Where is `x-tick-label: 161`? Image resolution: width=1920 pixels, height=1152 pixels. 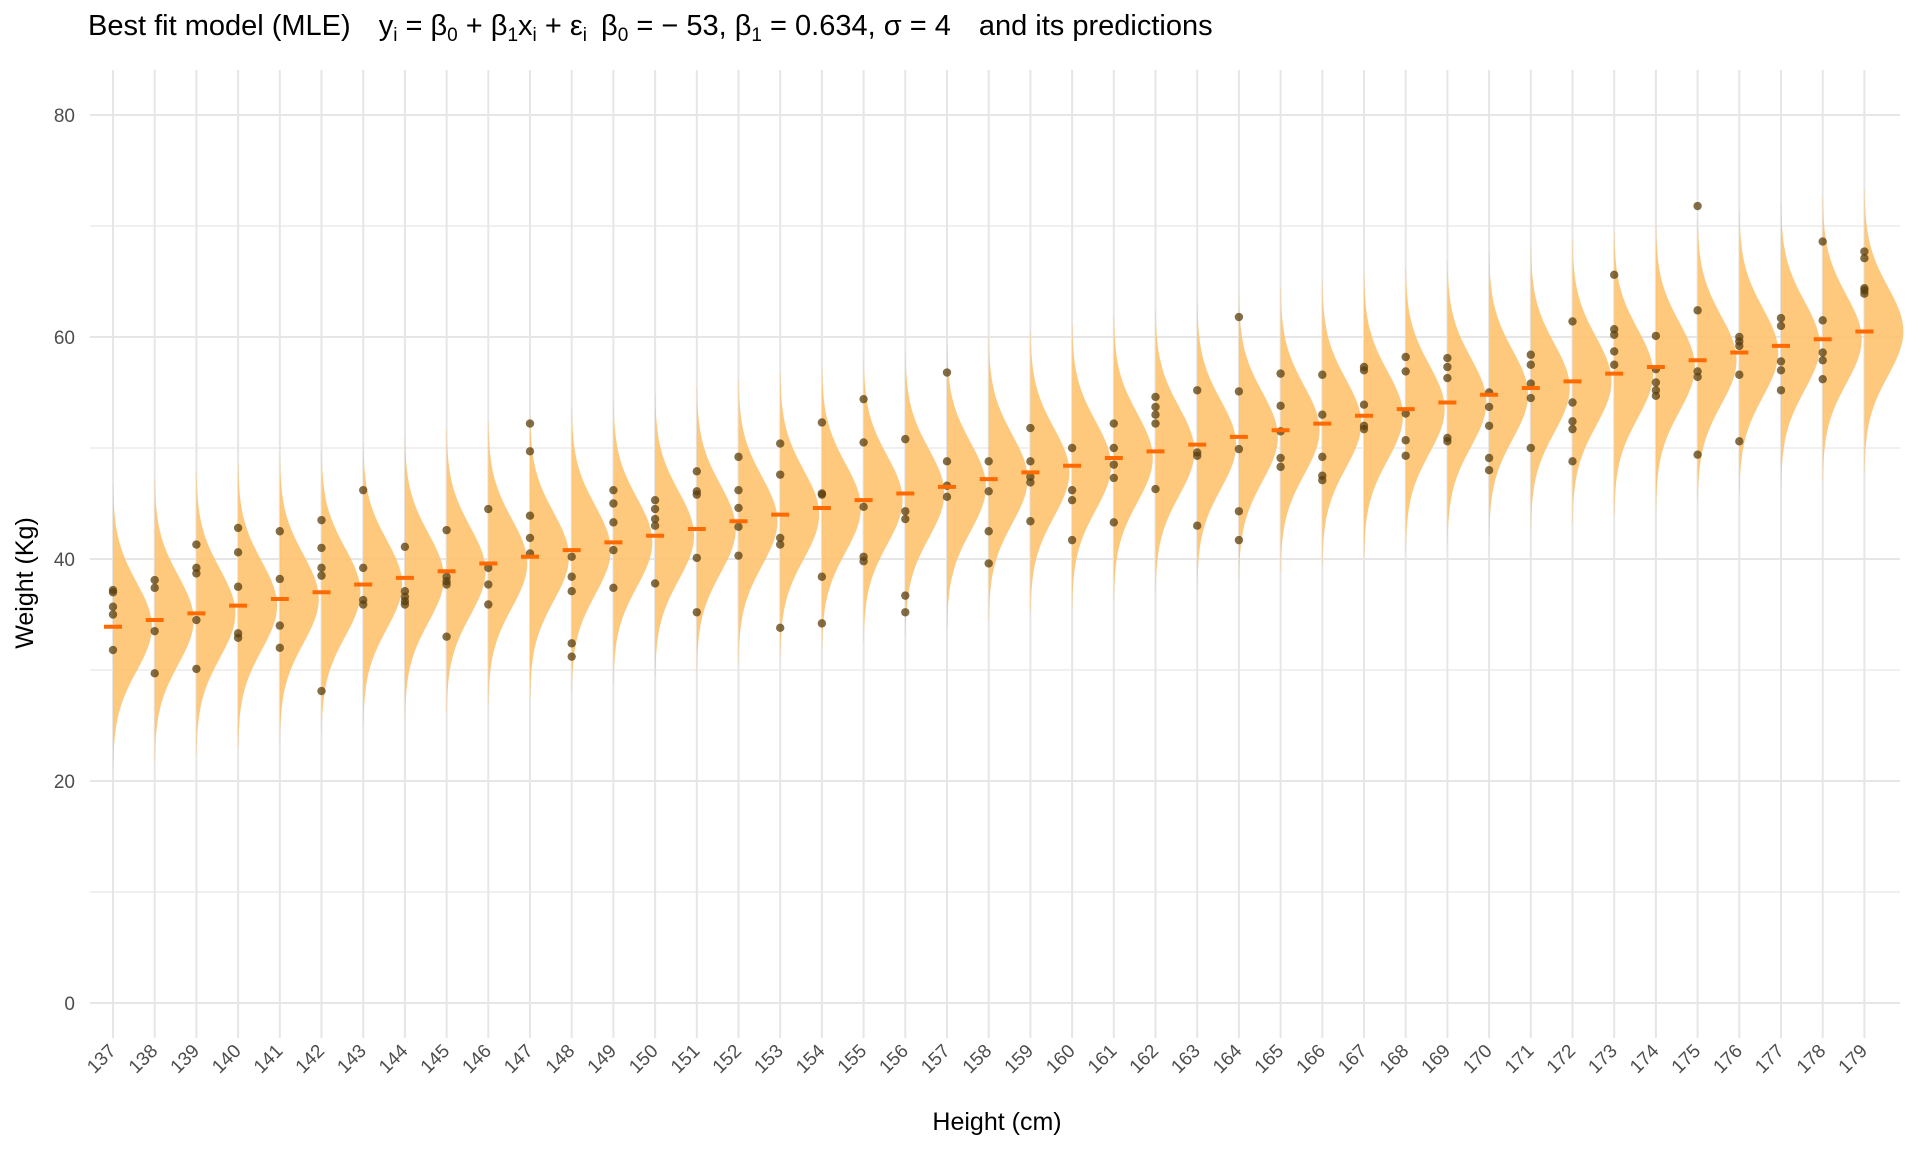
x-tick-label: 161 is located at coordinates (1102, 1059).